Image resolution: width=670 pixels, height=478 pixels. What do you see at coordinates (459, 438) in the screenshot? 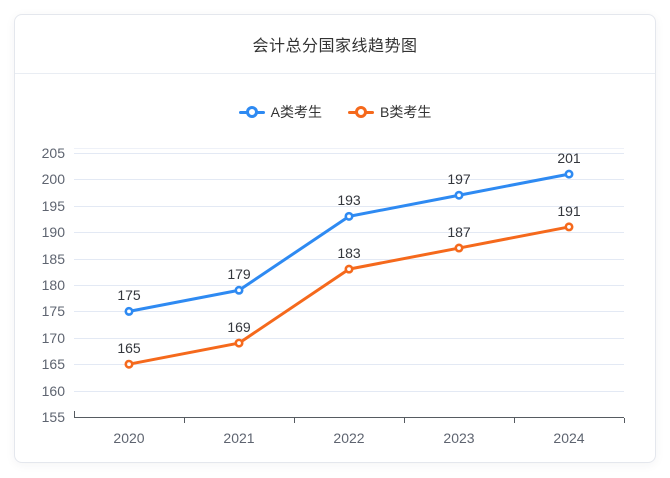
I see `x-axis-label: 2023` at bounding box center [459, 438].